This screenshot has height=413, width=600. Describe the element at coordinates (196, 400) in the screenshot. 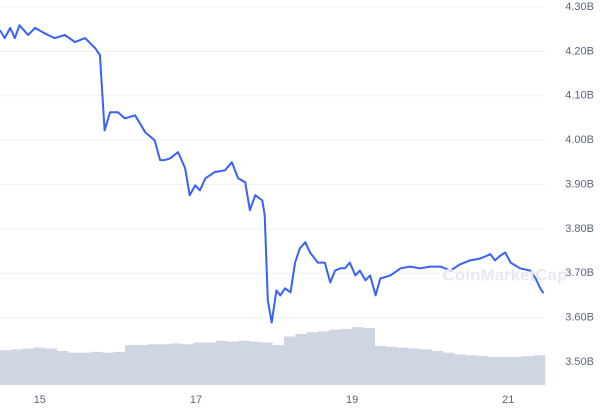

I see `x-tick-label: 17` at that location.